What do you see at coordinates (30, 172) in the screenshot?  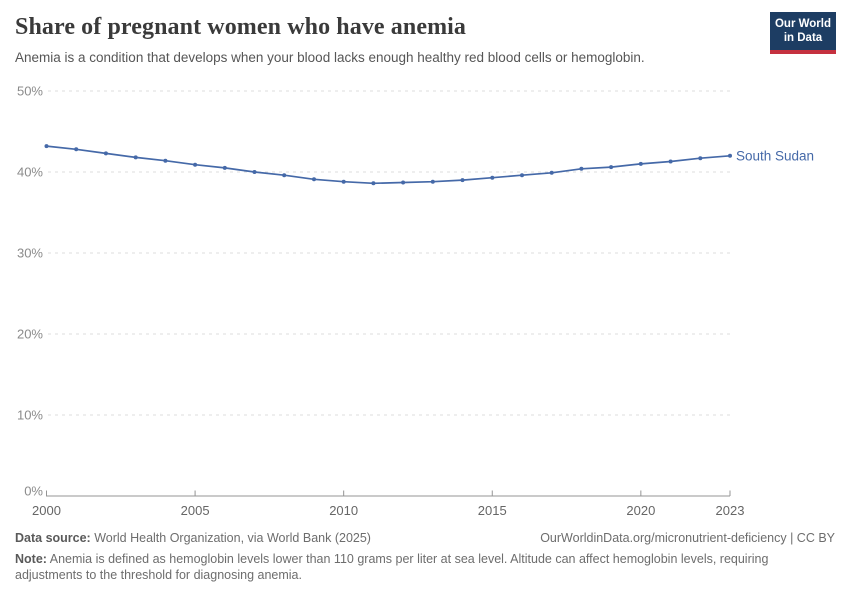 I see `y-tick-label: 40%` at bounding box center [30, 172].